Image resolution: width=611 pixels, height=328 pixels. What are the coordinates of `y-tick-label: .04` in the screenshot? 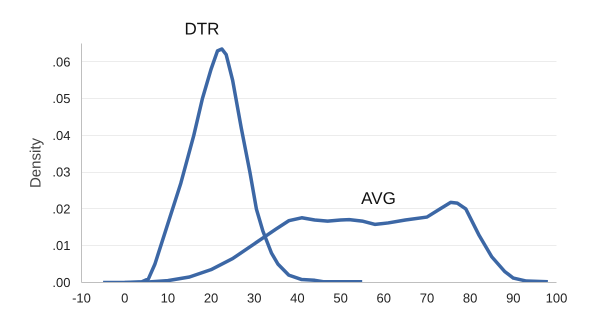 It's located at (61, 135).